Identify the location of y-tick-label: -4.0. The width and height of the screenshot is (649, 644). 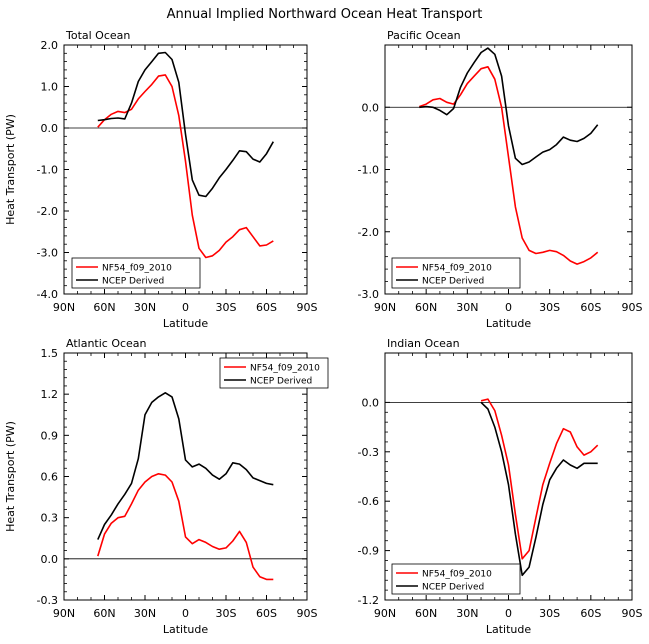
(47, 294).